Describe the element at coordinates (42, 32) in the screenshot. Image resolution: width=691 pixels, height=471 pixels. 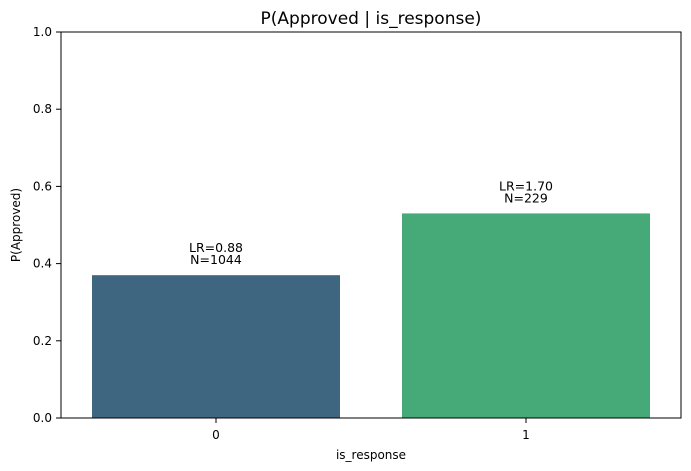
I see `y-tick-label: 1.0` at that location.